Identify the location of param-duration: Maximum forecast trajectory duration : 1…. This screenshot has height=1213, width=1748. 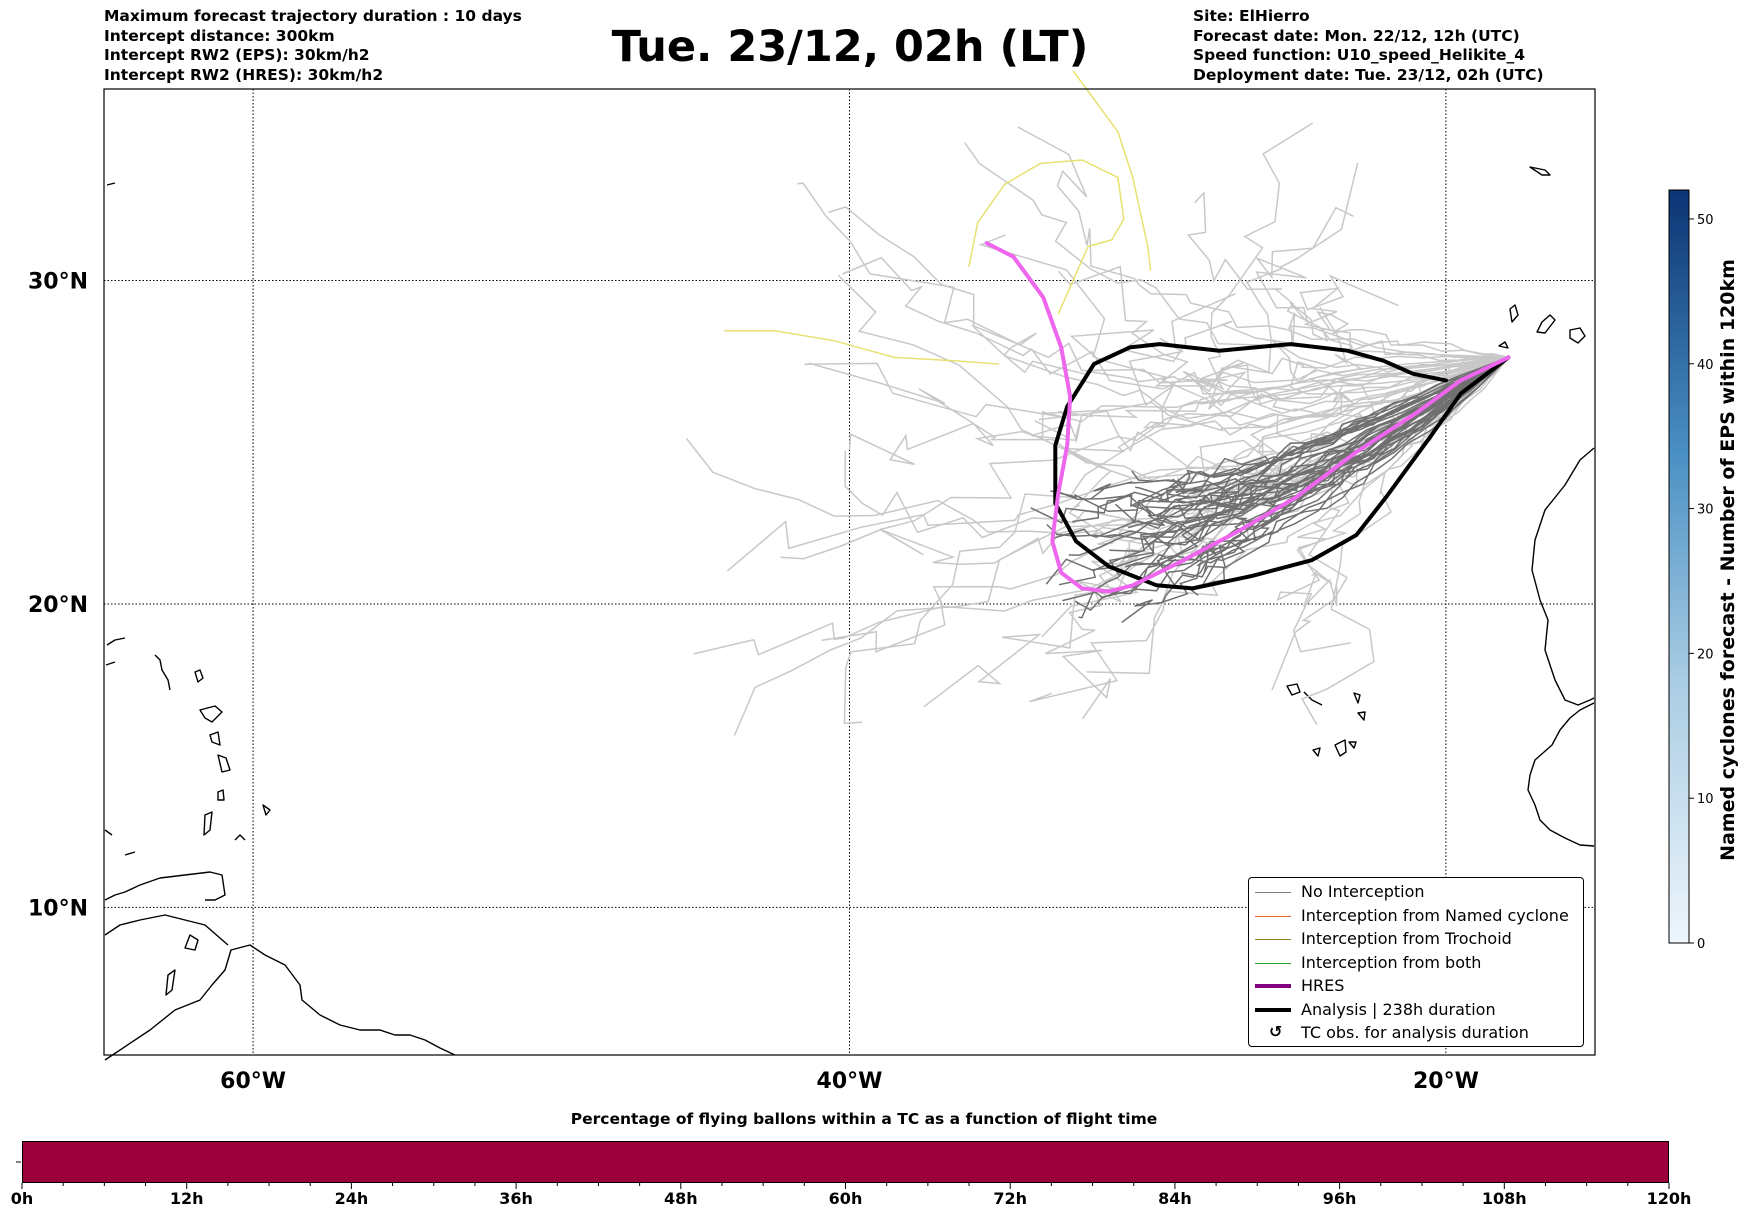
(313, 16).